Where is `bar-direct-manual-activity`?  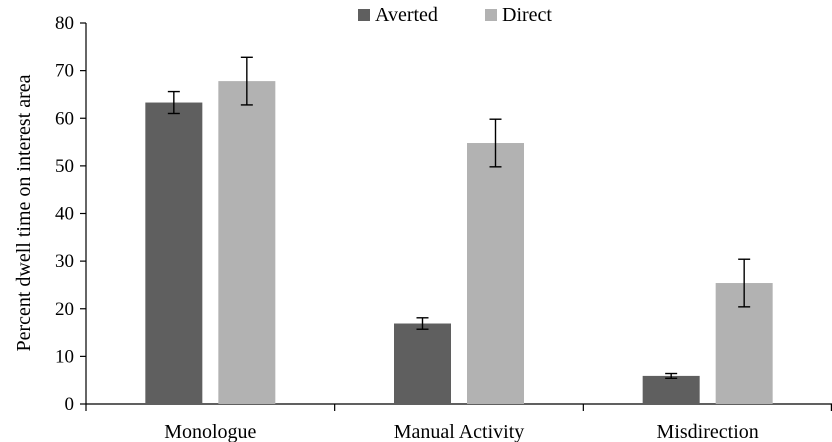 bar-direct-manual-activity is located at coordinates (495, 273).